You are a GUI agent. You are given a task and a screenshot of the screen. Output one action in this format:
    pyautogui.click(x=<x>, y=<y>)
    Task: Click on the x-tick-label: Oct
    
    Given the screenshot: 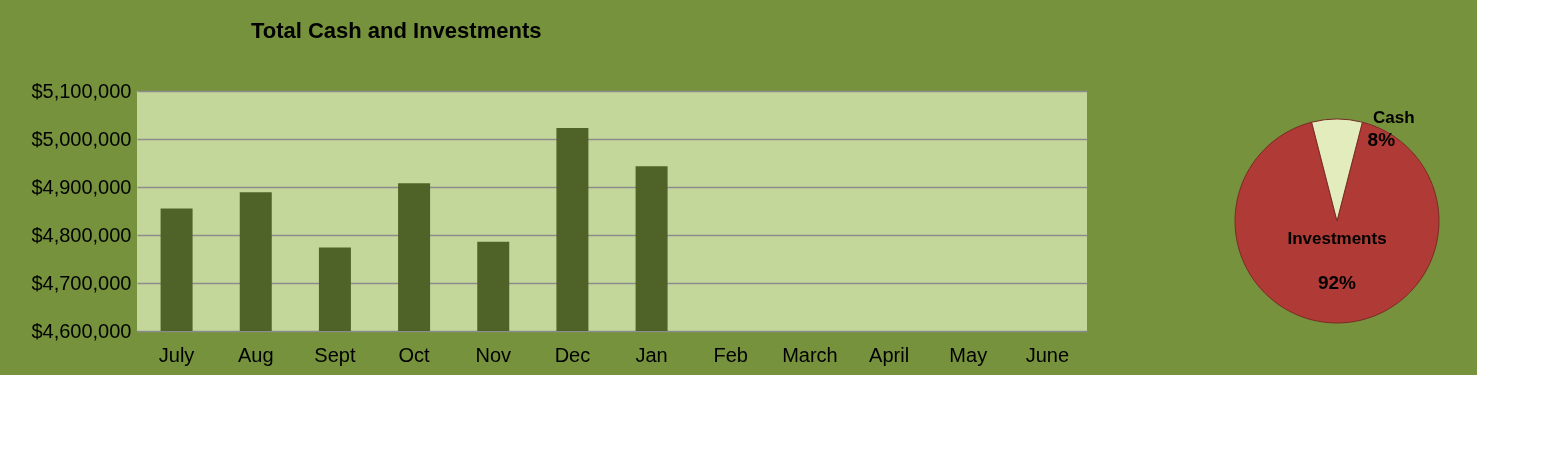 What is the action you would take?
    pyautogui.click(x=414, y=354)
    